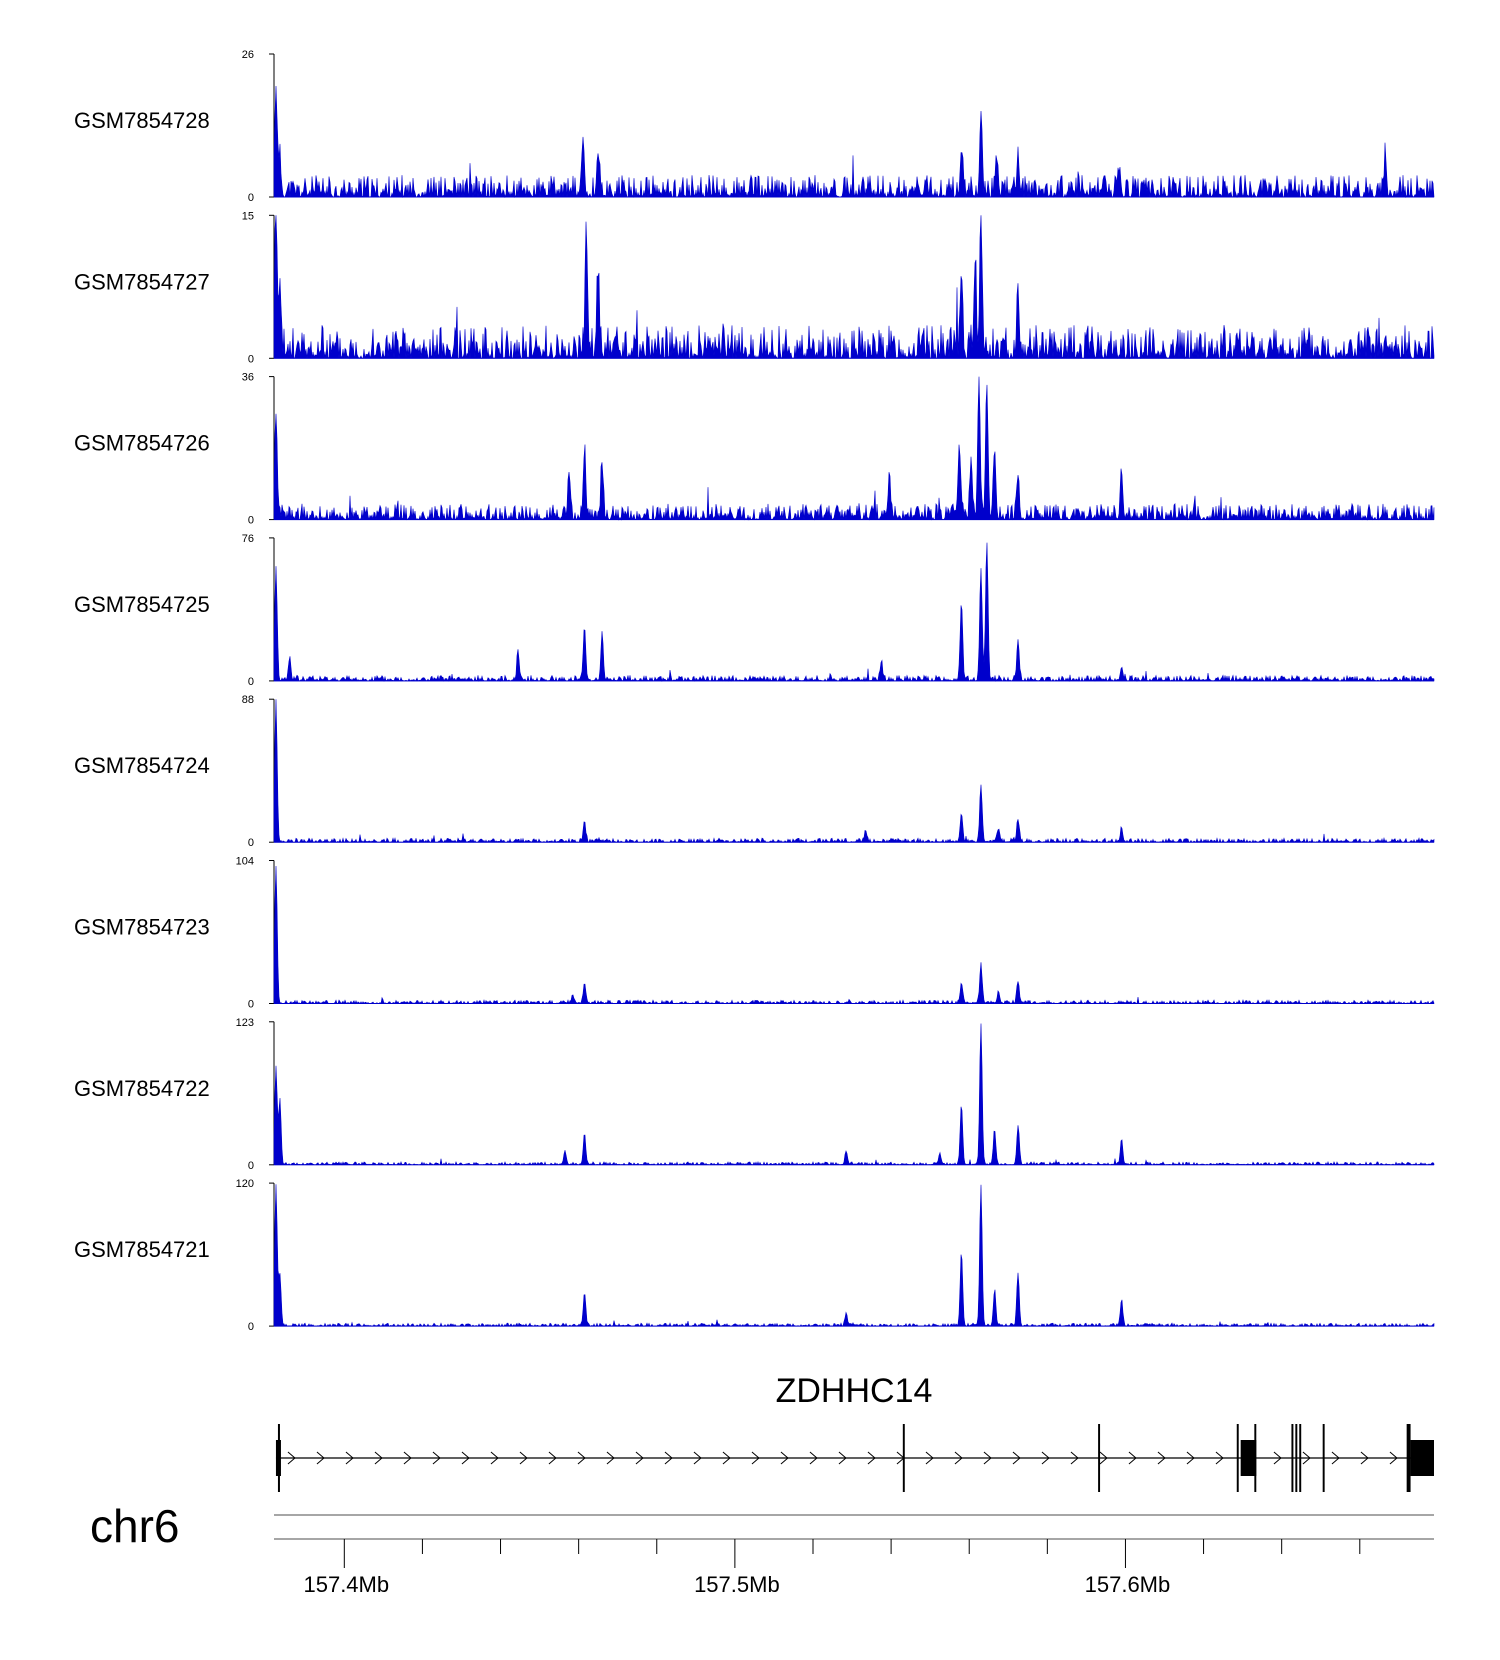  What do you see at coordinates (248, 700) in the screenshot?
I see `y-max-label: 88` at bounding box center [248, 700].